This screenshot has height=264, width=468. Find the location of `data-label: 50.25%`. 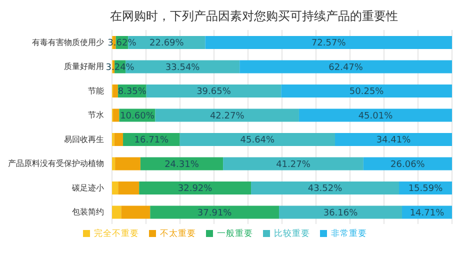

data-label: 50.25% is located at coordinates (366, 92).